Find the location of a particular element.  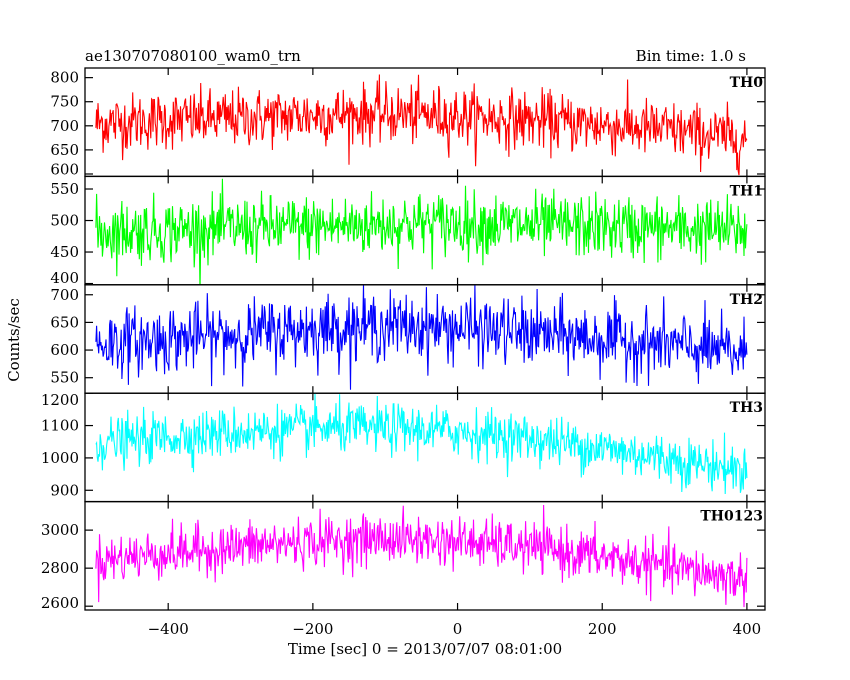

panel-frame is located at coordinates (425, 555).